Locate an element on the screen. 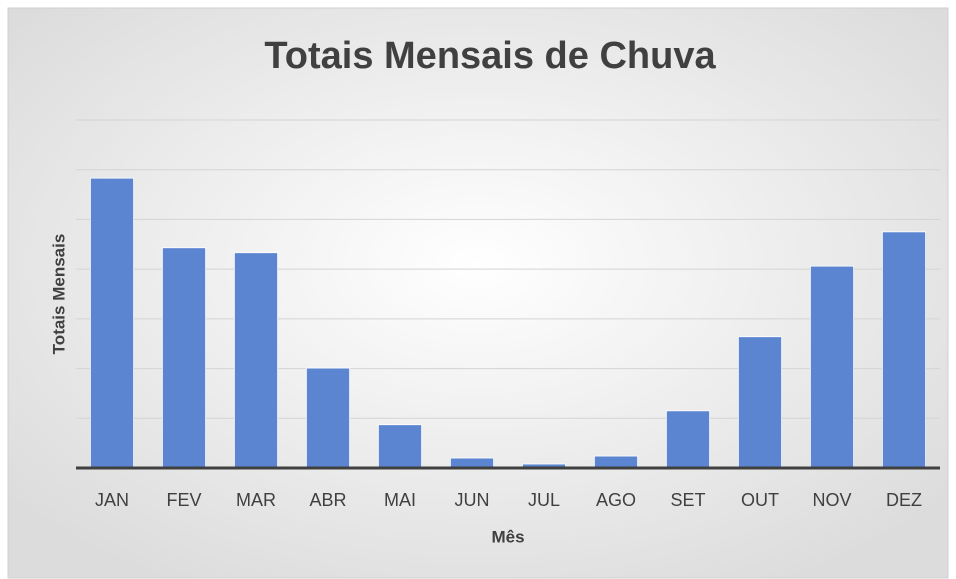 Image resolution: width=956 pixels, height=579 pixels. x-tick-label: DEZ is located at coordinates (904, 500).